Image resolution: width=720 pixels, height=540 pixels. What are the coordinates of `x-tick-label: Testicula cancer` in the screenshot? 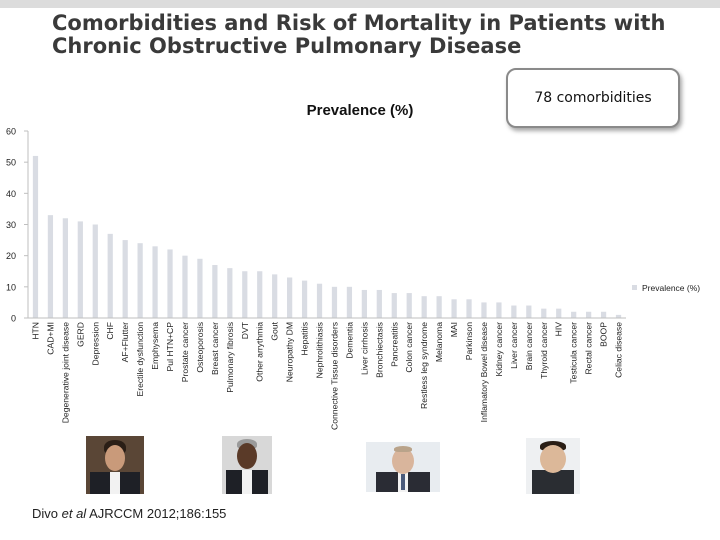 It's located at (574, 353).